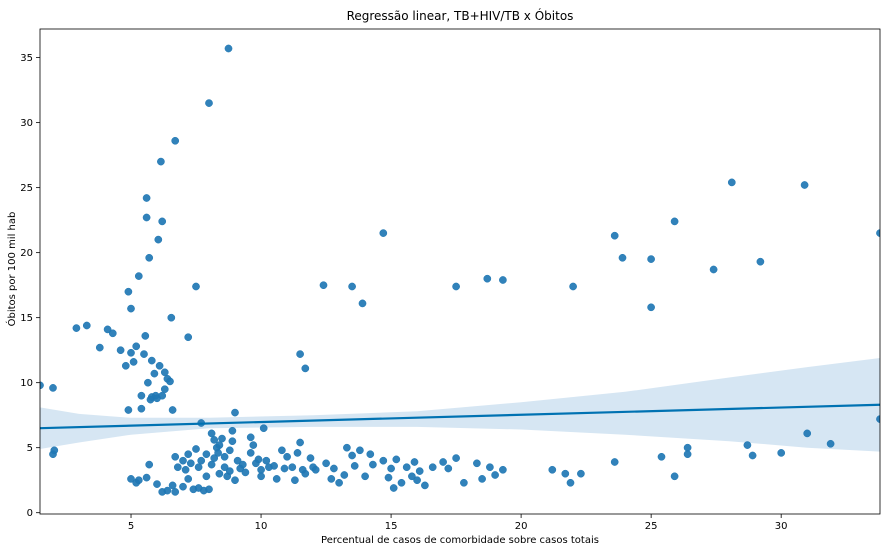  Describe the element at coordinates (261, 526) in the screenshot. I see `x-tick-label: 10` at that location.